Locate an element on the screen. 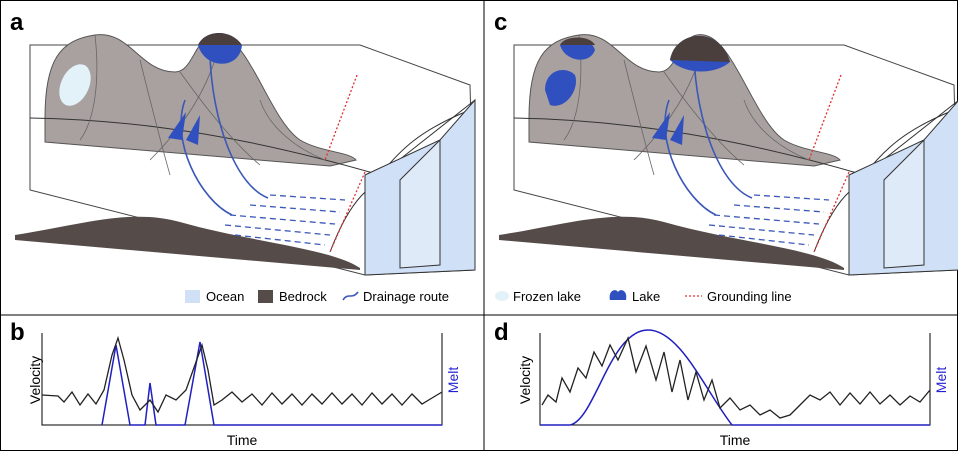 The height and width of the screenshot is (451, 958). panel-label: a is located at coordinates (17, 22).